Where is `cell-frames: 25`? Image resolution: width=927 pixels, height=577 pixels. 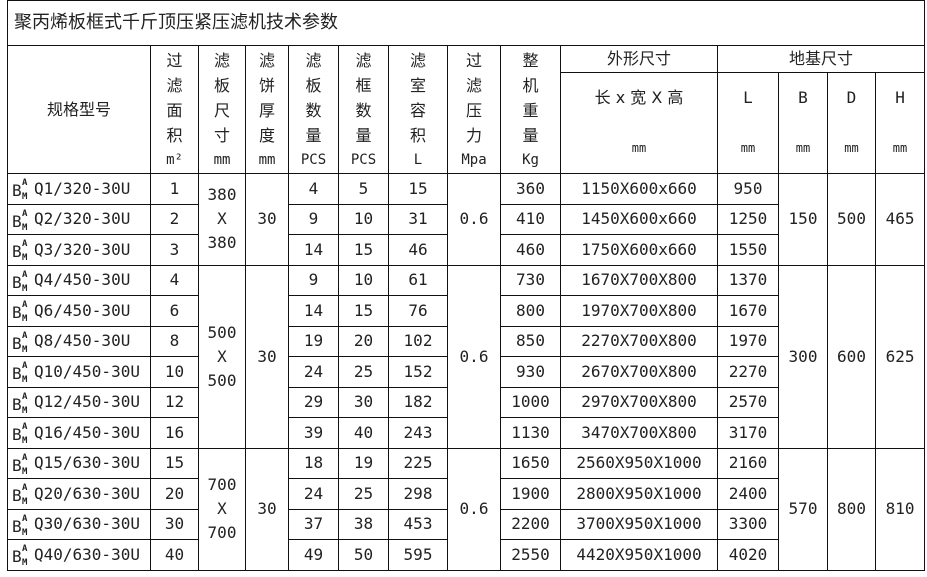 cell-frames: 25 is located at coordinates (363, 372).